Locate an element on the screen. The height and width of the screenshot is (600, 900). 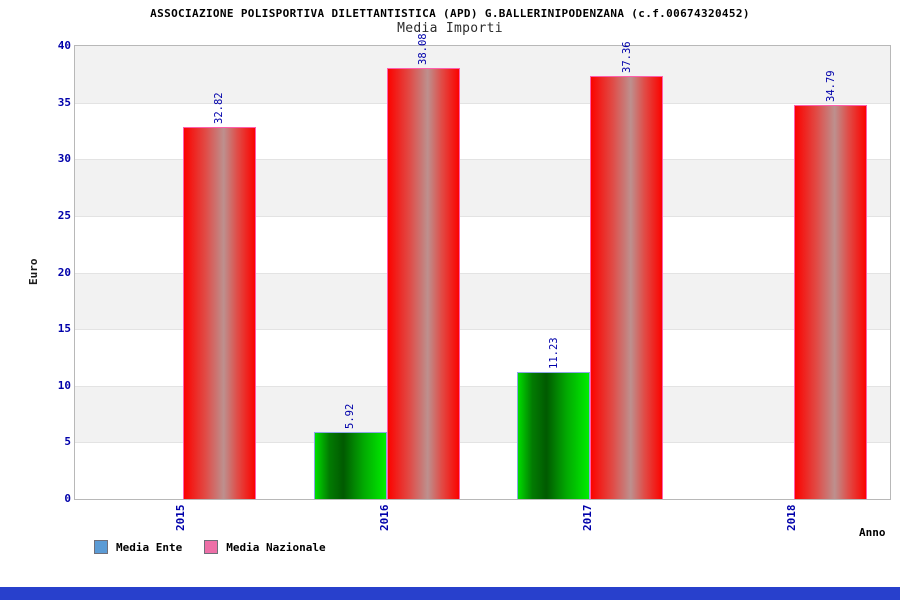
y-tick-label: 5 is located at coordinates (67, 442).